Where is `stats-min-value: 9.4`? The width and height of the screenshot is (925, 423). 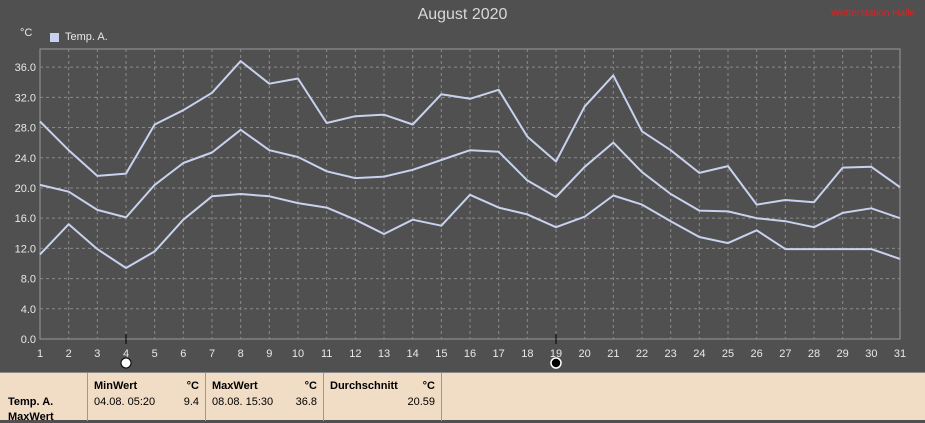
stats-min-value: 9.4 is located at coordinates (191, 402).